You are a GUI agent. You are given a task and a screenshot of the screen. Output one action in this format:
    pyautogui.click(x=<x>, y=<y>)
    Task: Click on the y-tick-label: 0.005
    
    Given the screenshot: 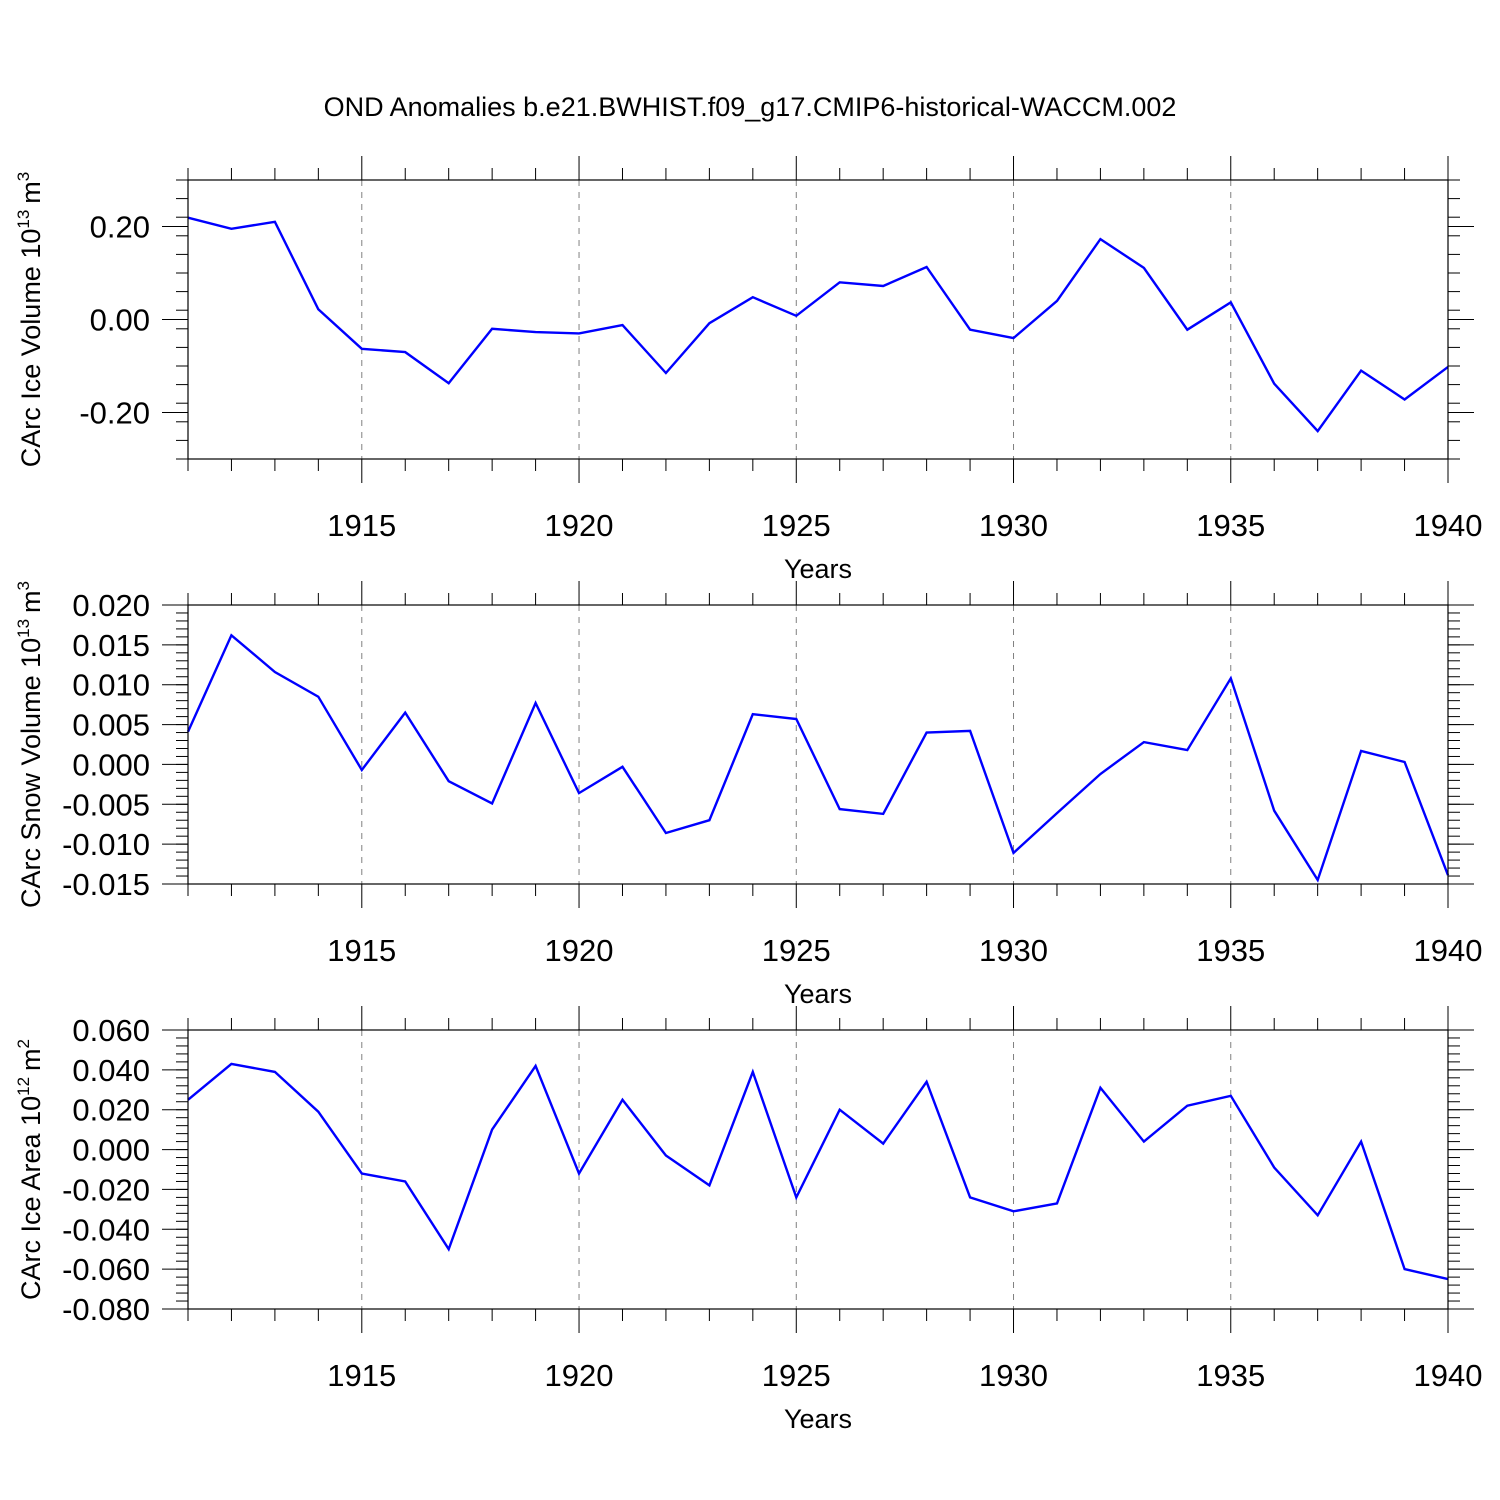 What is the action you would take?
    pyautogui.click(x=111, y=725)
    